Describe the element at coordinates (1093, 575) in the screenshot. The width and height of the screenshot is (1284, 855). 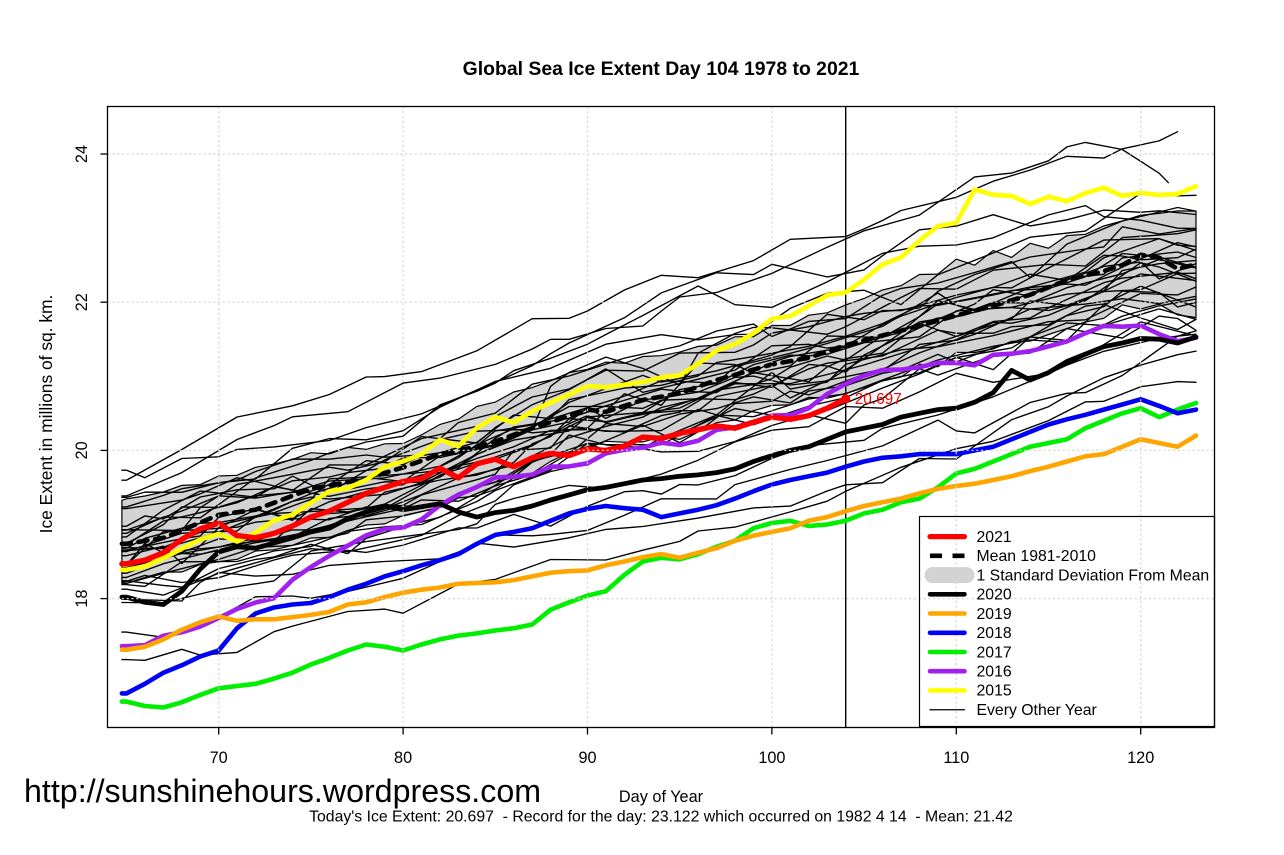
I see `svg-text: 1 Standard Deviation From Mean` at that location.